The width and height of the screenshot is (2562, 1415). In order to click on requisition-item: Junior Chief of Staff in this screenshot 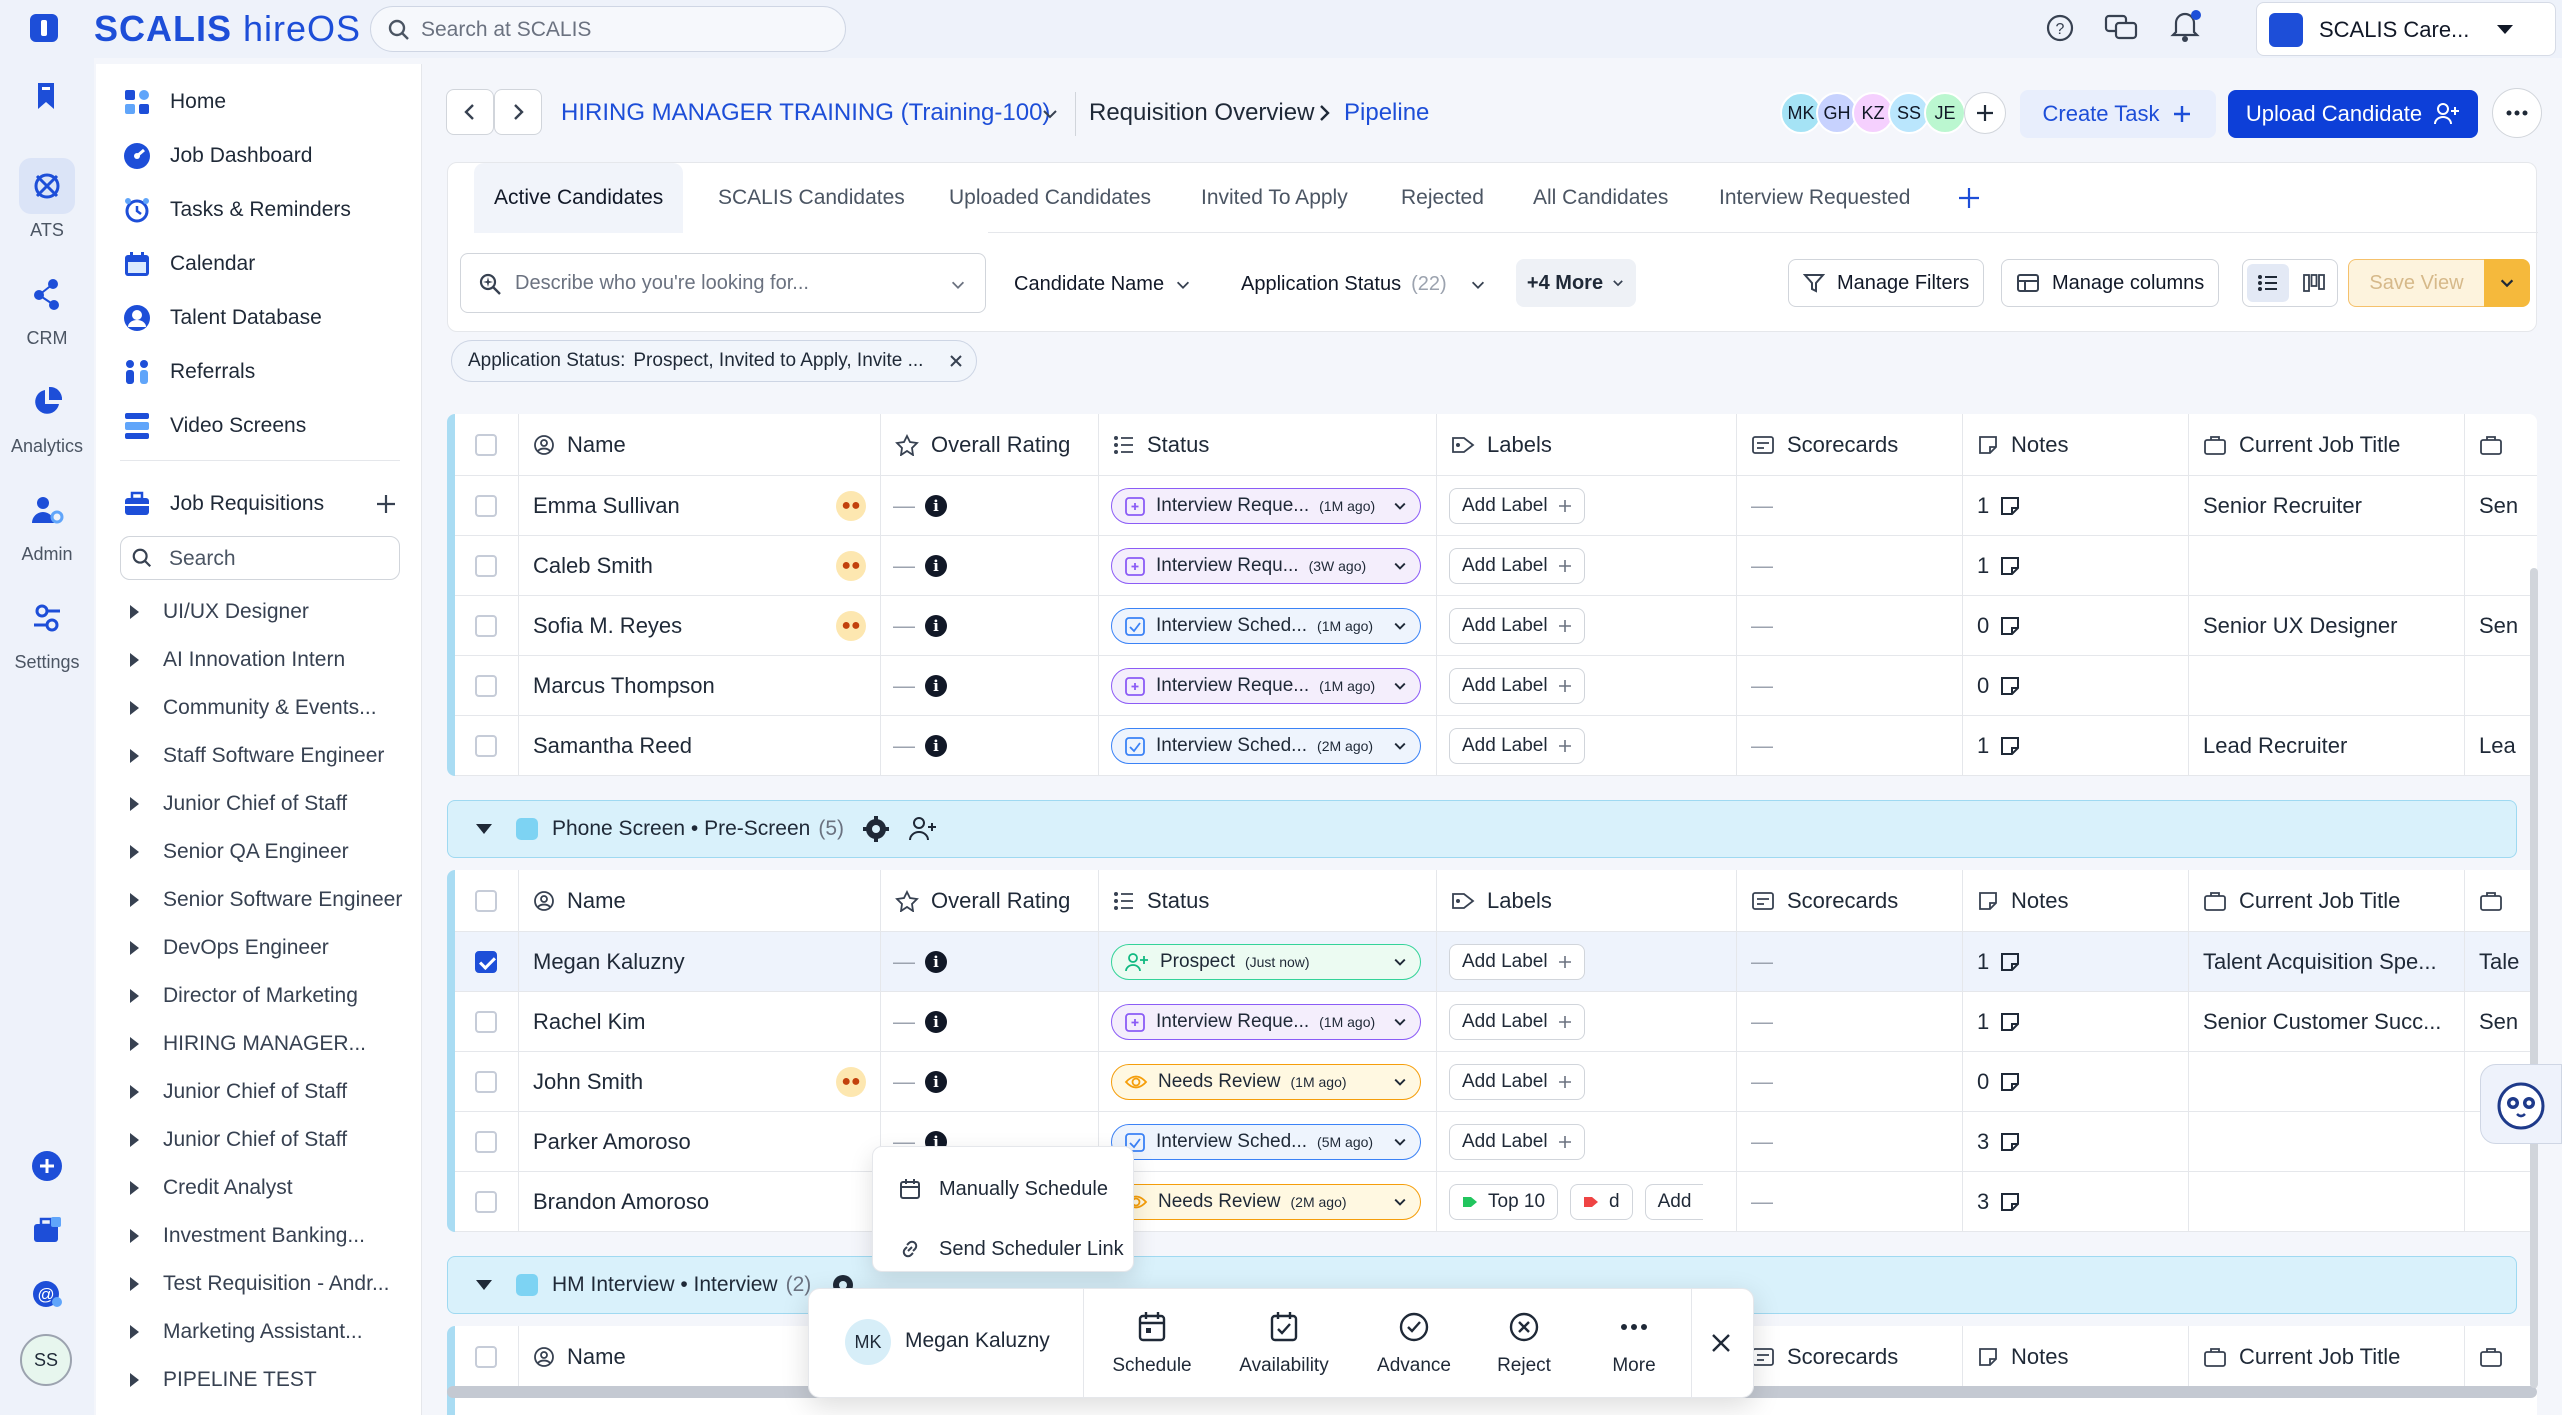, I will do `click(238, 1140)`.